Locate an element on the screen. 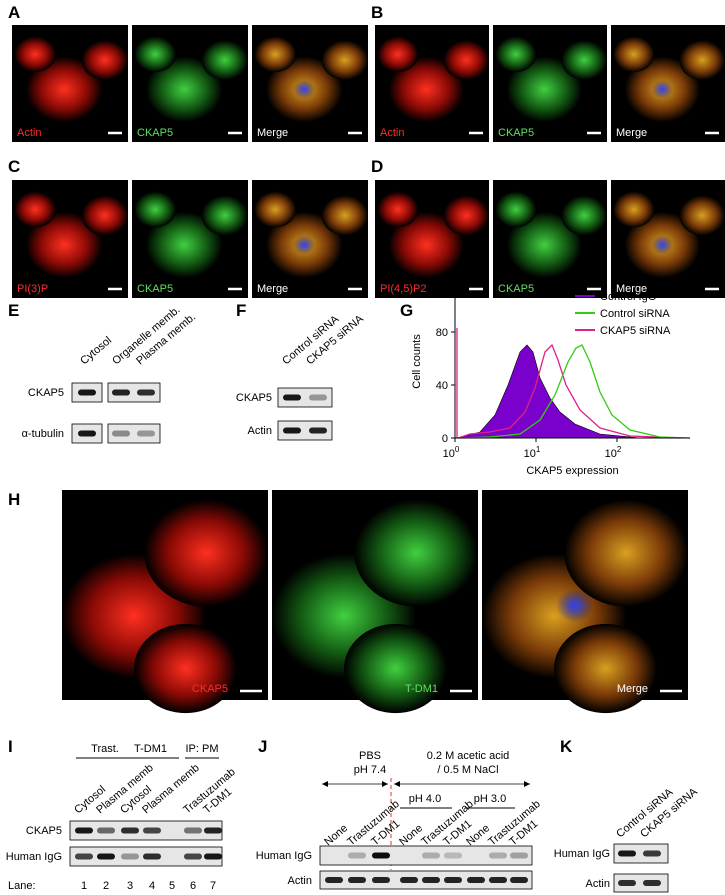 The height and width of the screenshot is (895, 725). row-label: Actin is located at coordinates (260, 431).